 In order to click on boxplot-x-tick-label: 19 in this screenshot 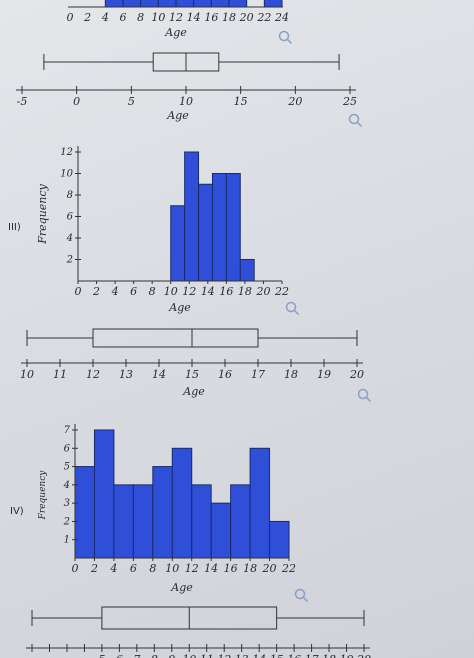, I will do `click(347, 655)`.